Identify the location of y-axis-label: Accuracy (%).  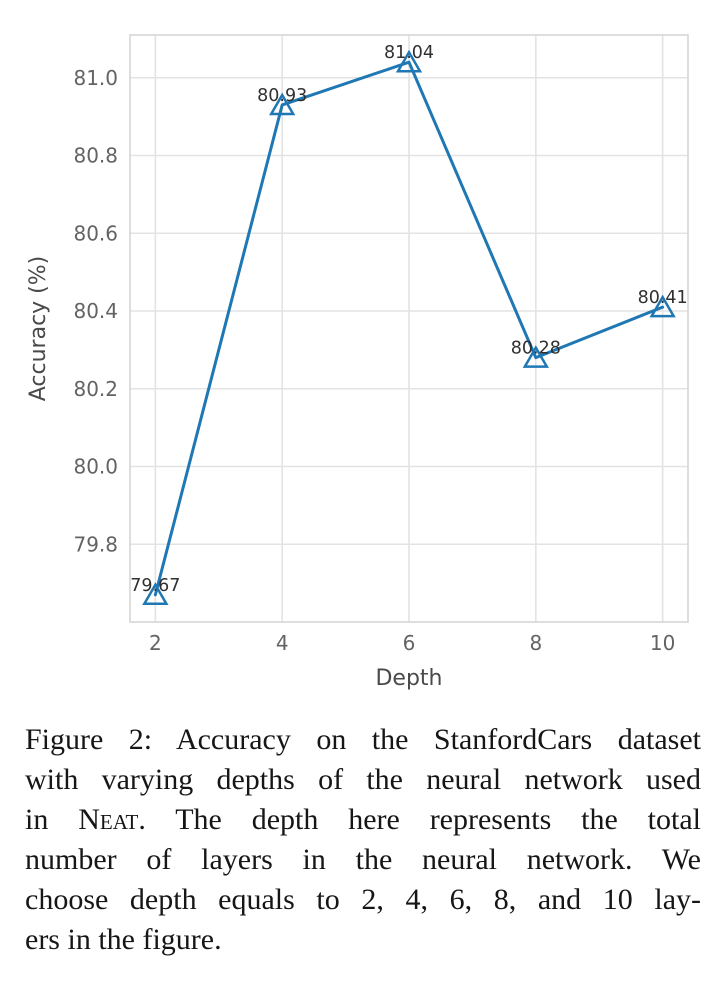
(38, 329).